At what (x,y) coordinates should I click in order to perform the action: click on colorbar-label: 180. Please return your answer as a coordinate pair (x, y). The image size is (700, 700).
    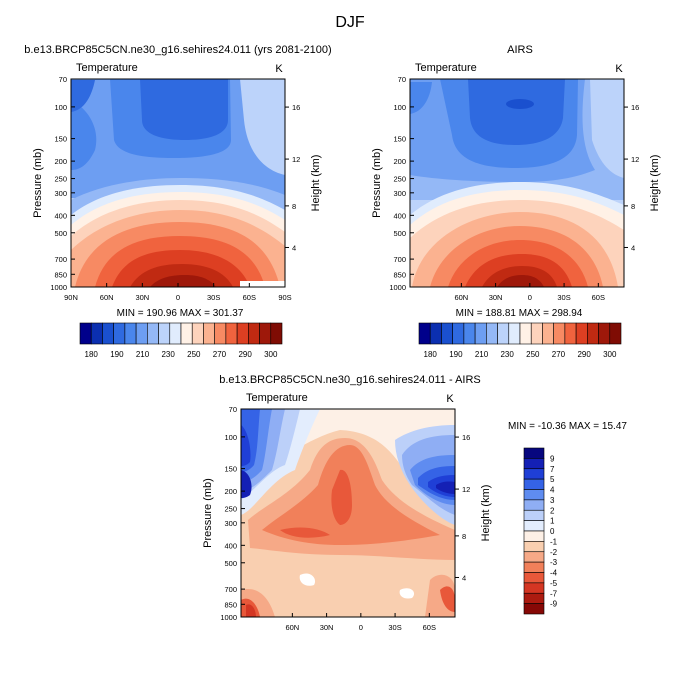
    Looking at the image, I should click on (431, 354).